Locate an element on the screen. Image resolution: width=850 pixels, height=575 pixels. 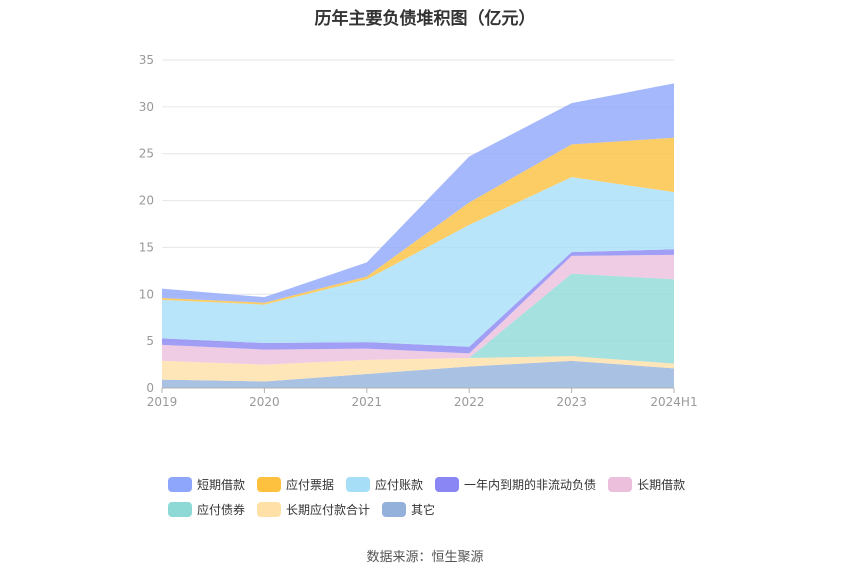
legend-item: 应付债券 is located at coordinates (206, 509).